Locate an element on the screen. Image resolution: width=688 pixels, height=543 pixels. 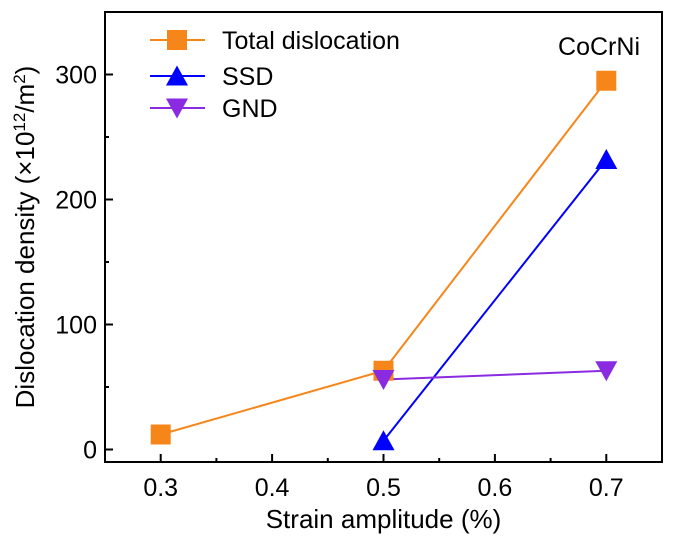
series-markers-gnd is located at coordinates (495, 375).